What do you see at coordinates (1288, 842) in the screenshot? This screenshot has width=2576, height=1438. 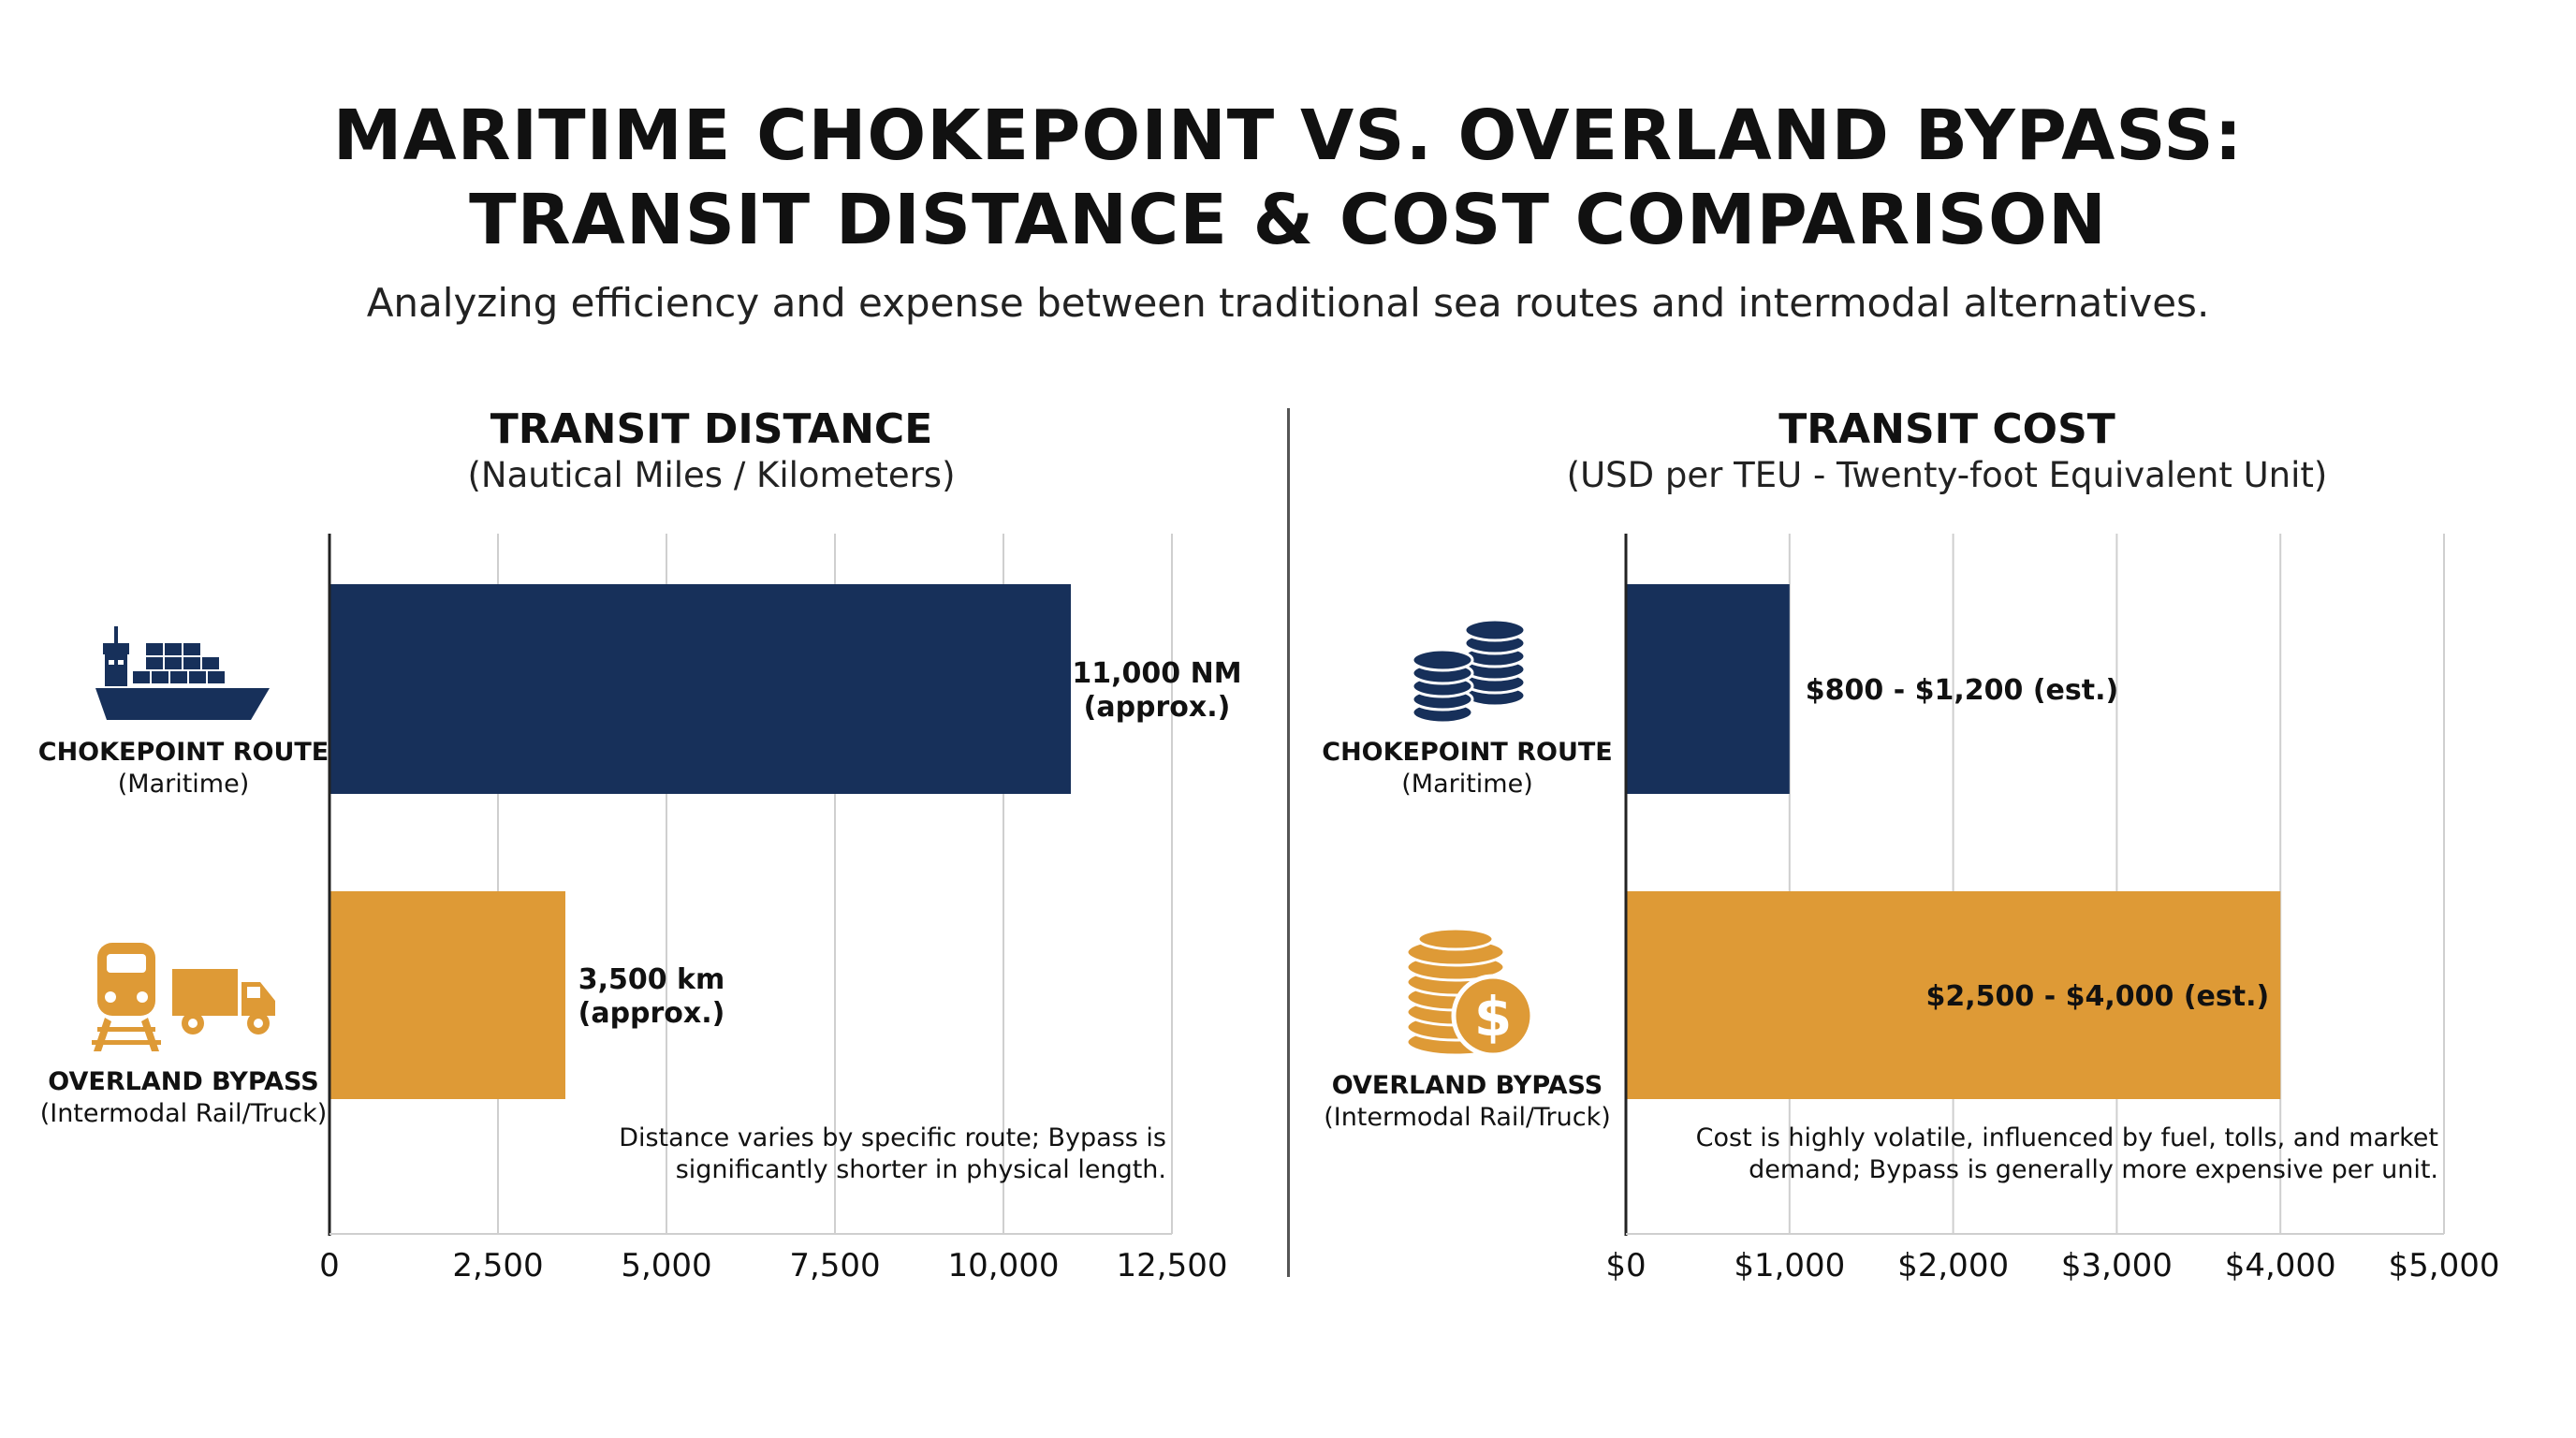 I see `panel-divider` at bounding box center [1288, 842].